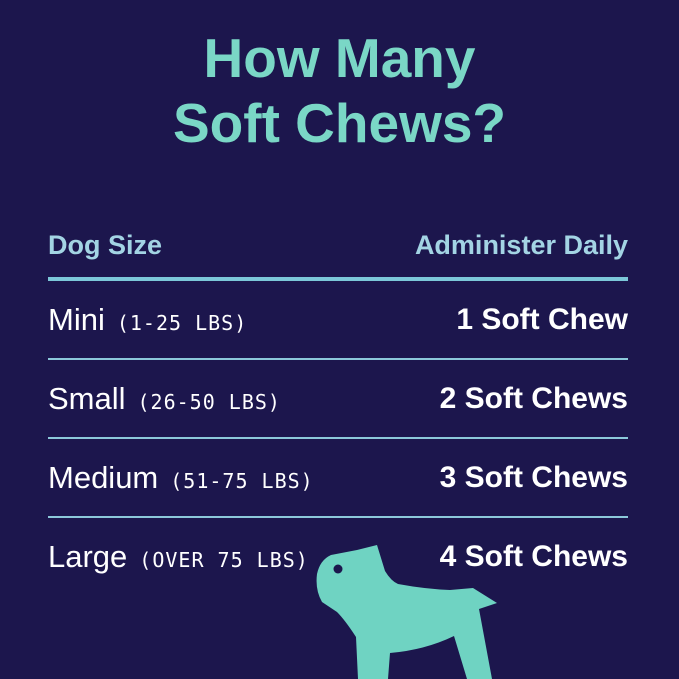 The width and height of the screenshot is (679, 679). I want to click on table-row-small: Small (26-50 LBS) 2 Soft Chews, so click(338, 399).